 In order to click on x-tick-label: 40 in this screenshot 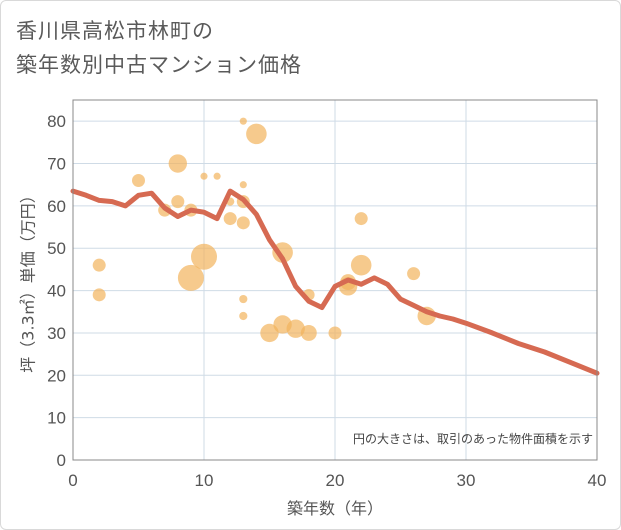, I will do `click(597, 480)`.